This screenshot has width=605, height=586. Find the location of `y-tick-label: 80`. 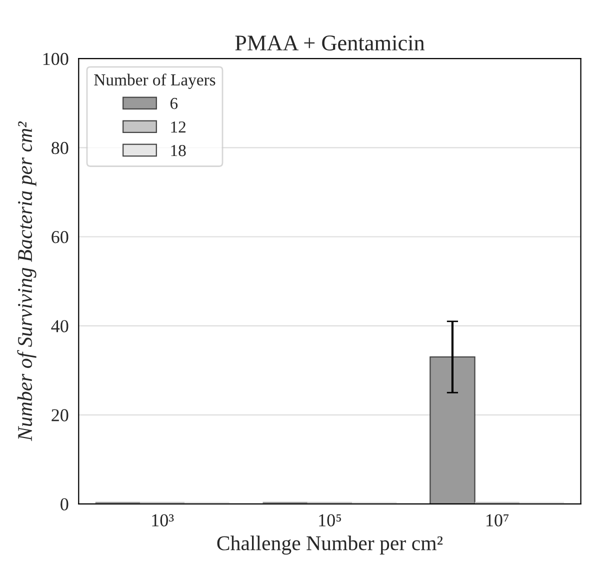

y-tick-label: 80 is located at coordinates (60, 148).